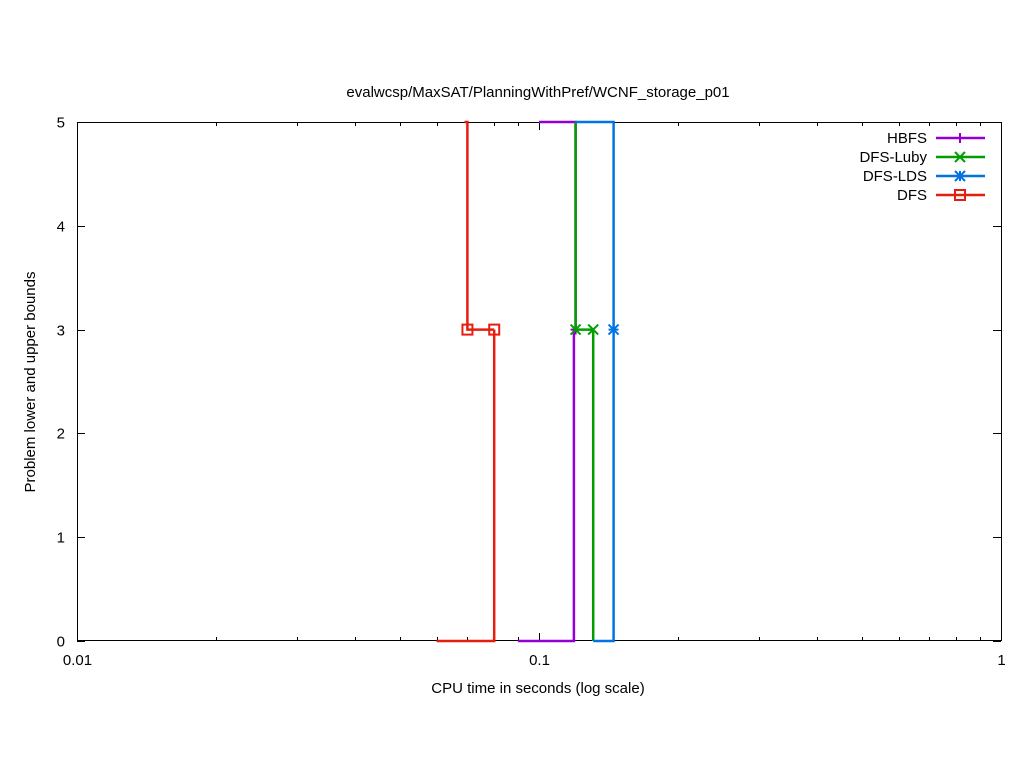 Image resolution: width=1024 pixels, height=768 pixels. I want to click on series-dfs, so click(468, 381).